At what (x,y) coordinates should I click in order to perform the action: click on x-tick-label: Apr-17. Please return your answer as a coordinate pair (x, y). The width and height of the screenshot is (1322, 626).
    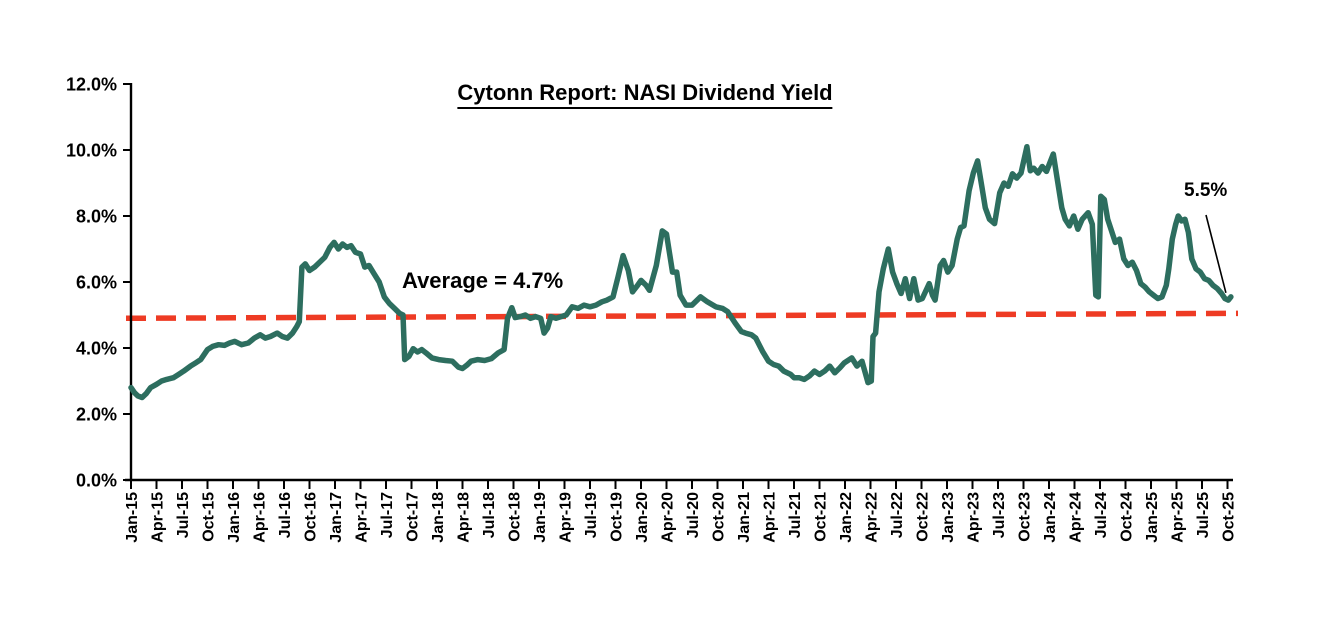
    Looking at the image, I should click on (362, 517).